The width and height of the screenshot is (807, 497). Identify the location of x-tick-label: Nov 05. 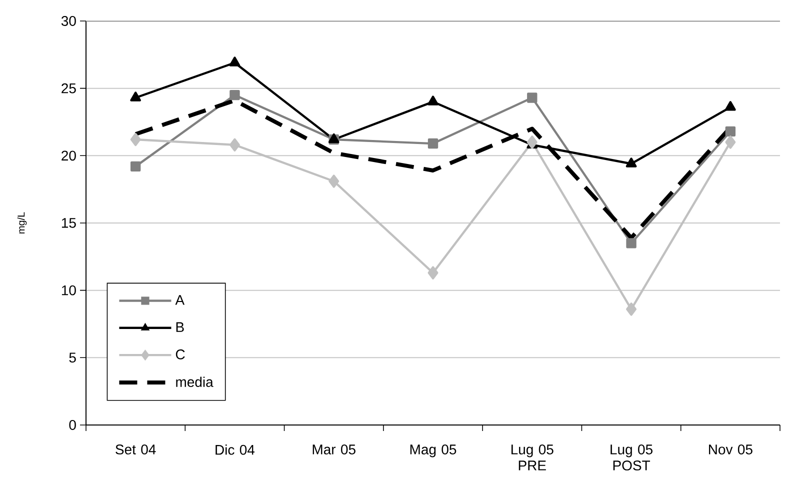
(730, 449).